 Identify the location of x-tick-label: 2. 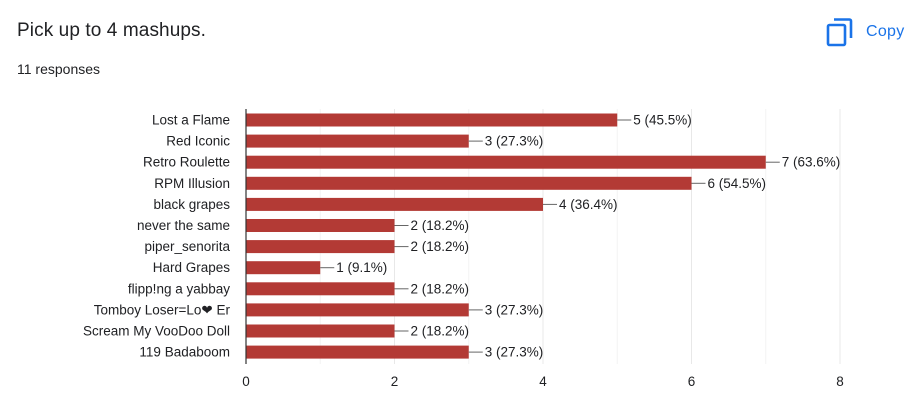
(395, 381).